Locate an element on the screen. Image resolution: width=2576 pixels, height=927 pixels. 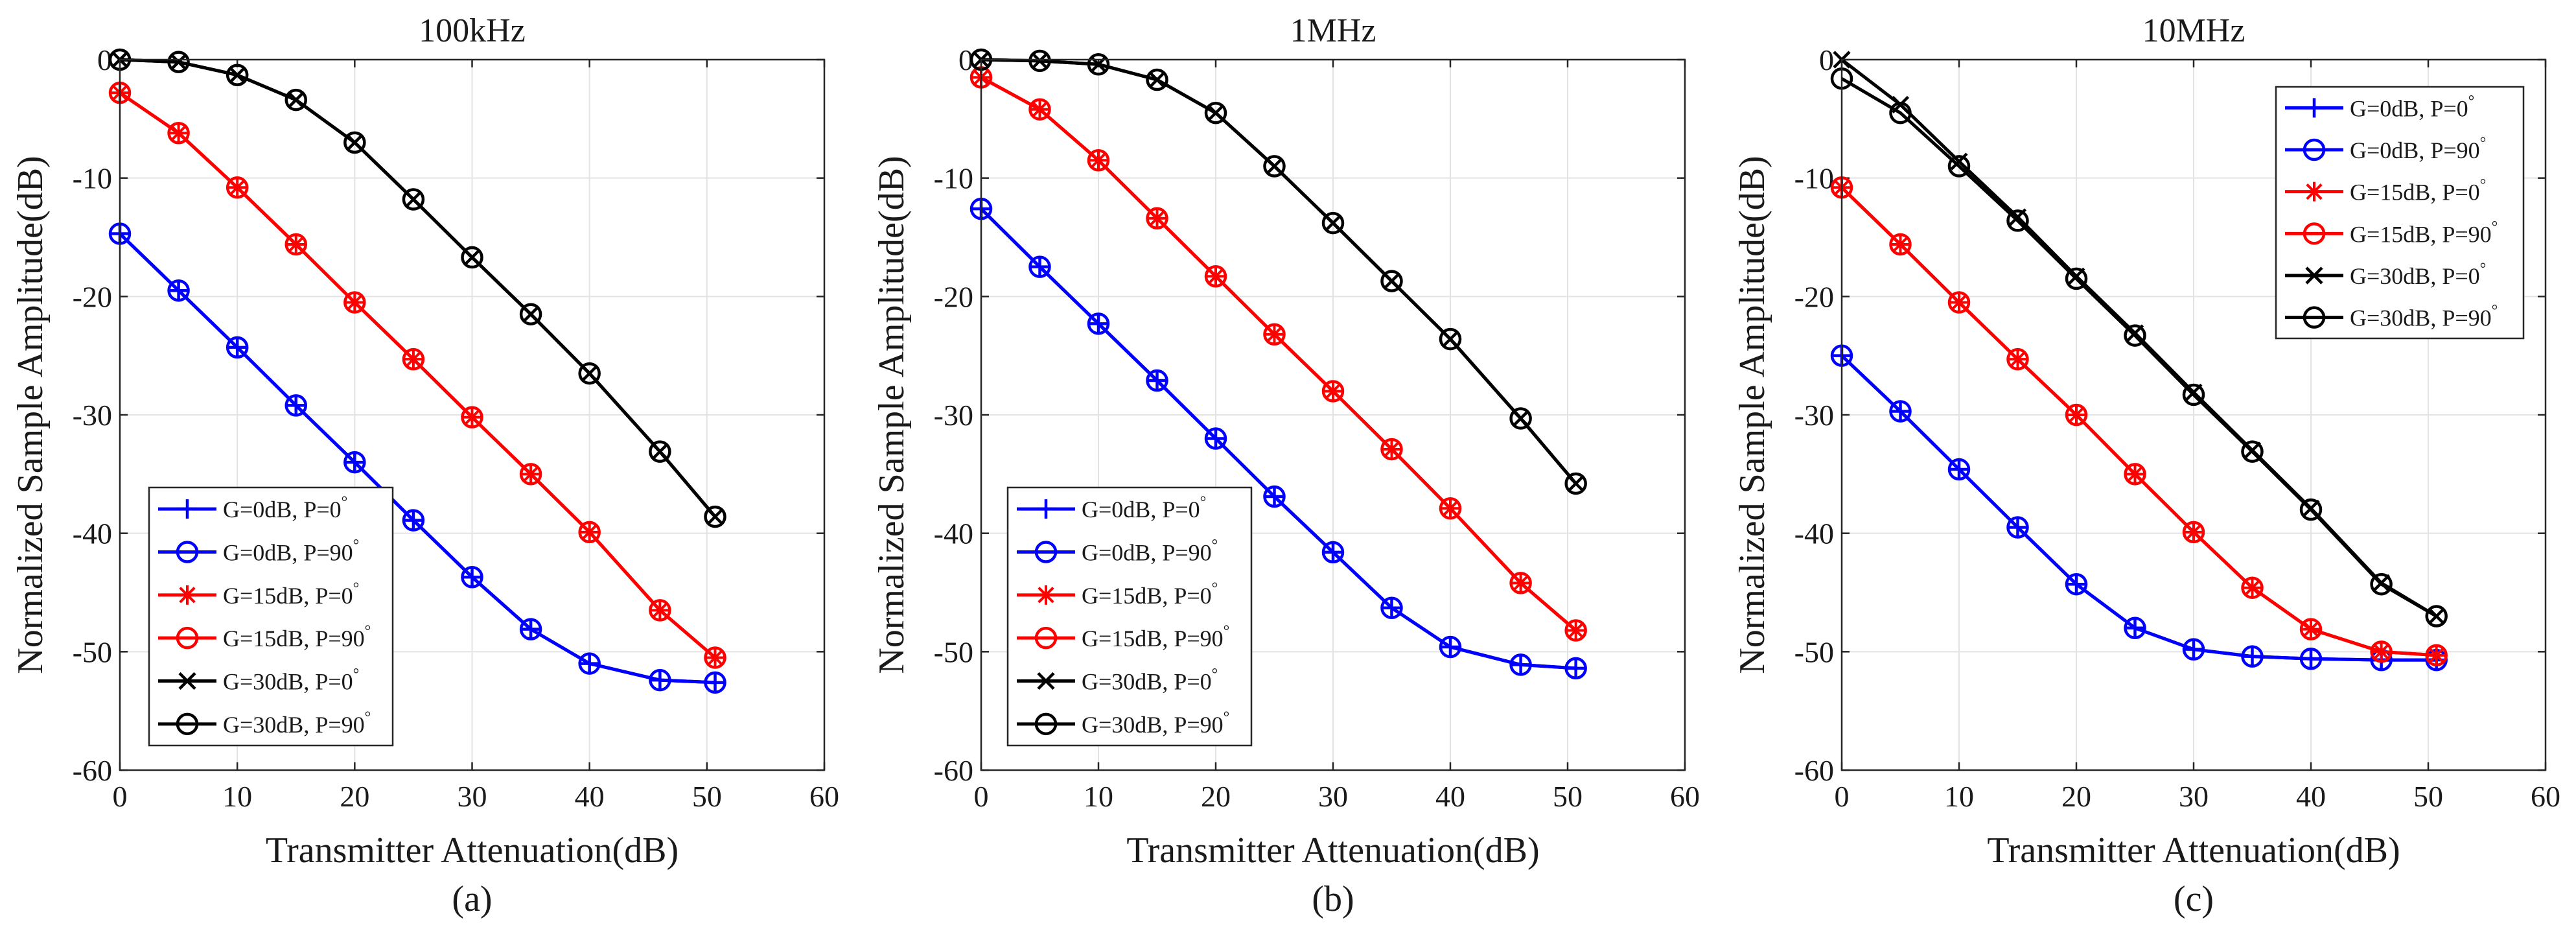
x-tick-label: 60 is located at coordinates (824, 796).